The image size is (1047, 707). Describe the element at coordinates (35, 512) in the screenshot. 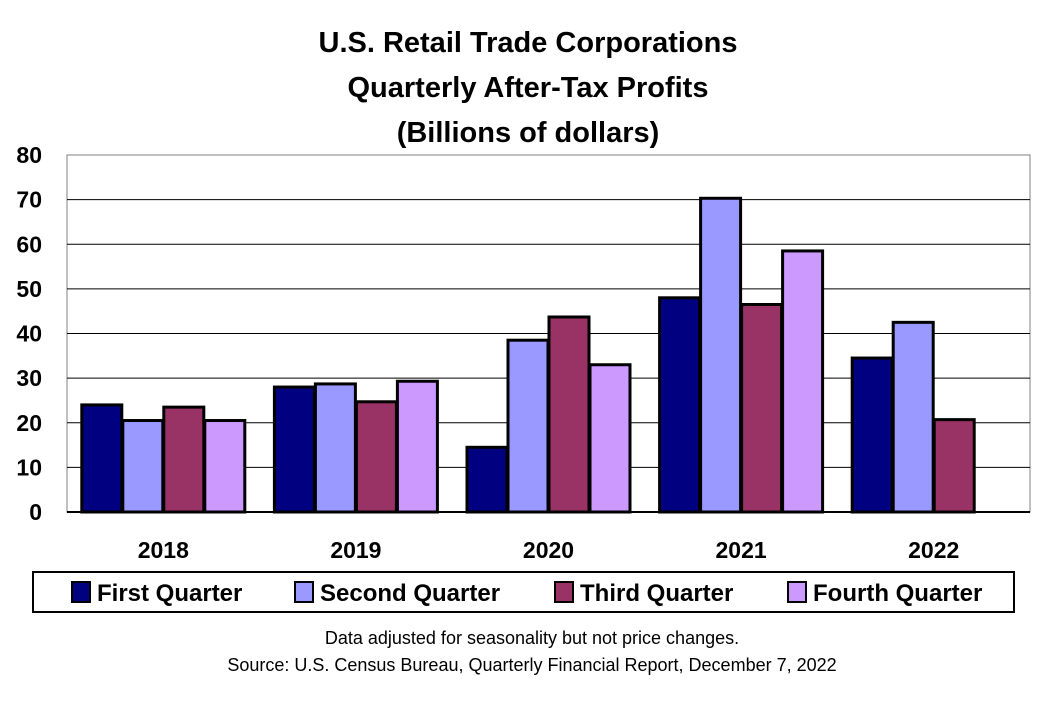

I see `y-tick-label: 0` at that location.